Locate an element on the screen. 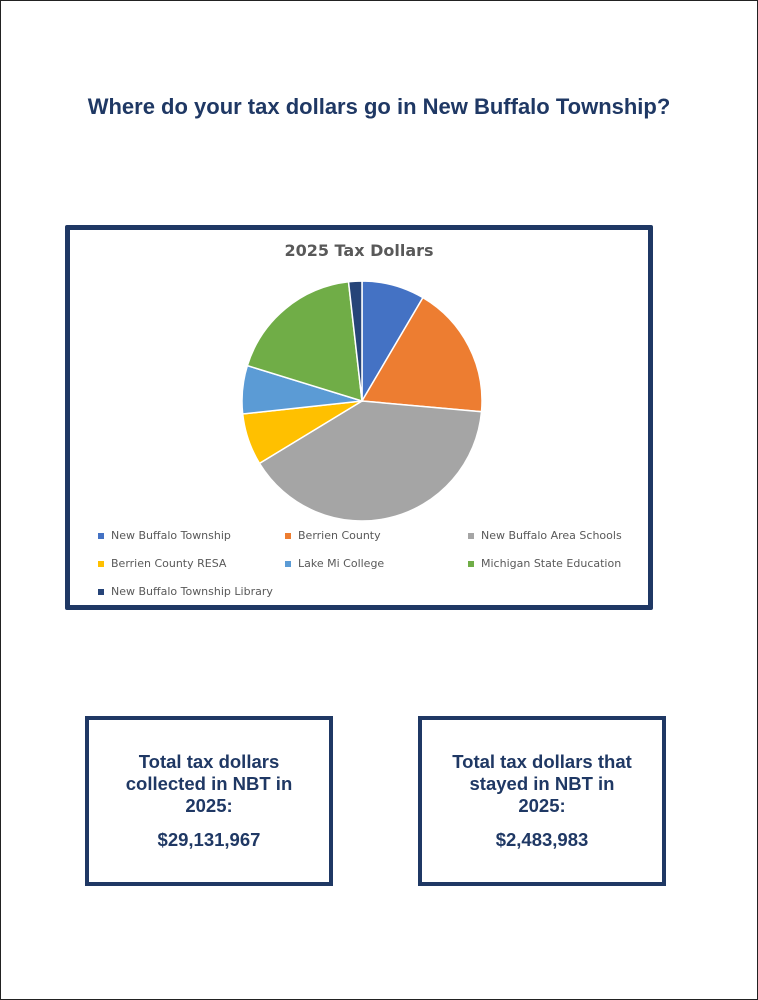  pie-chart is located at coordinates (362, 401).